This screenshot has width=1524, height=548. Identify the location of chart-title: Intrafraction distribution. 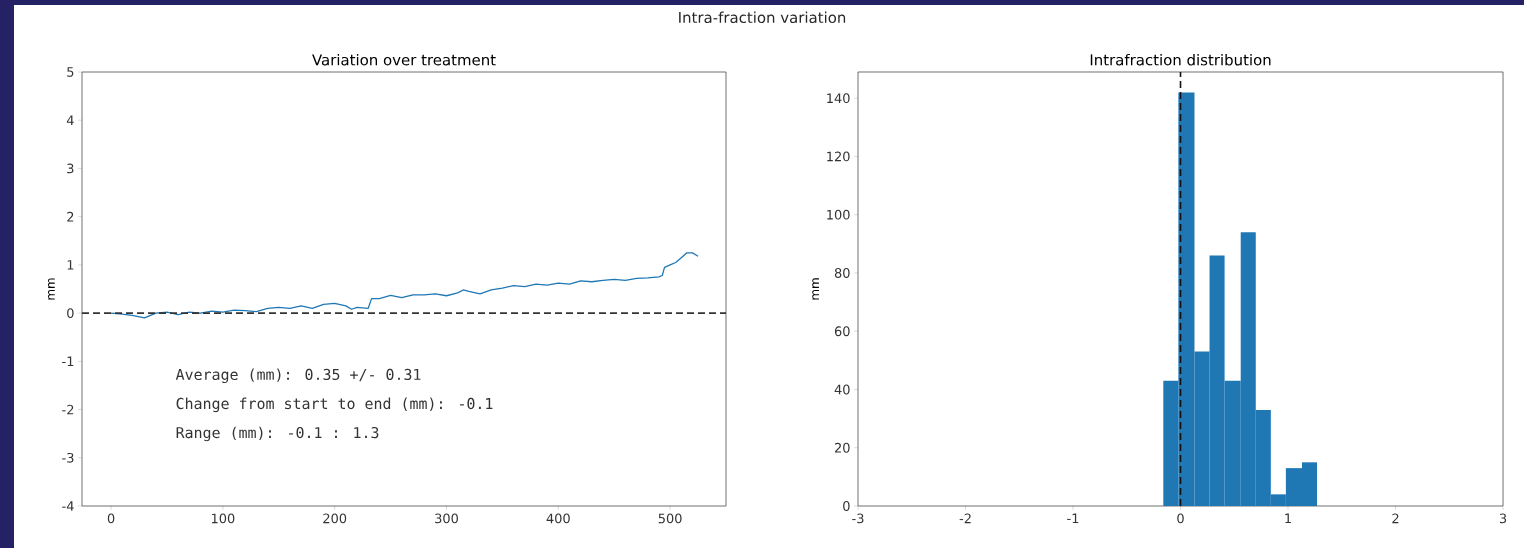
(1180, 59).